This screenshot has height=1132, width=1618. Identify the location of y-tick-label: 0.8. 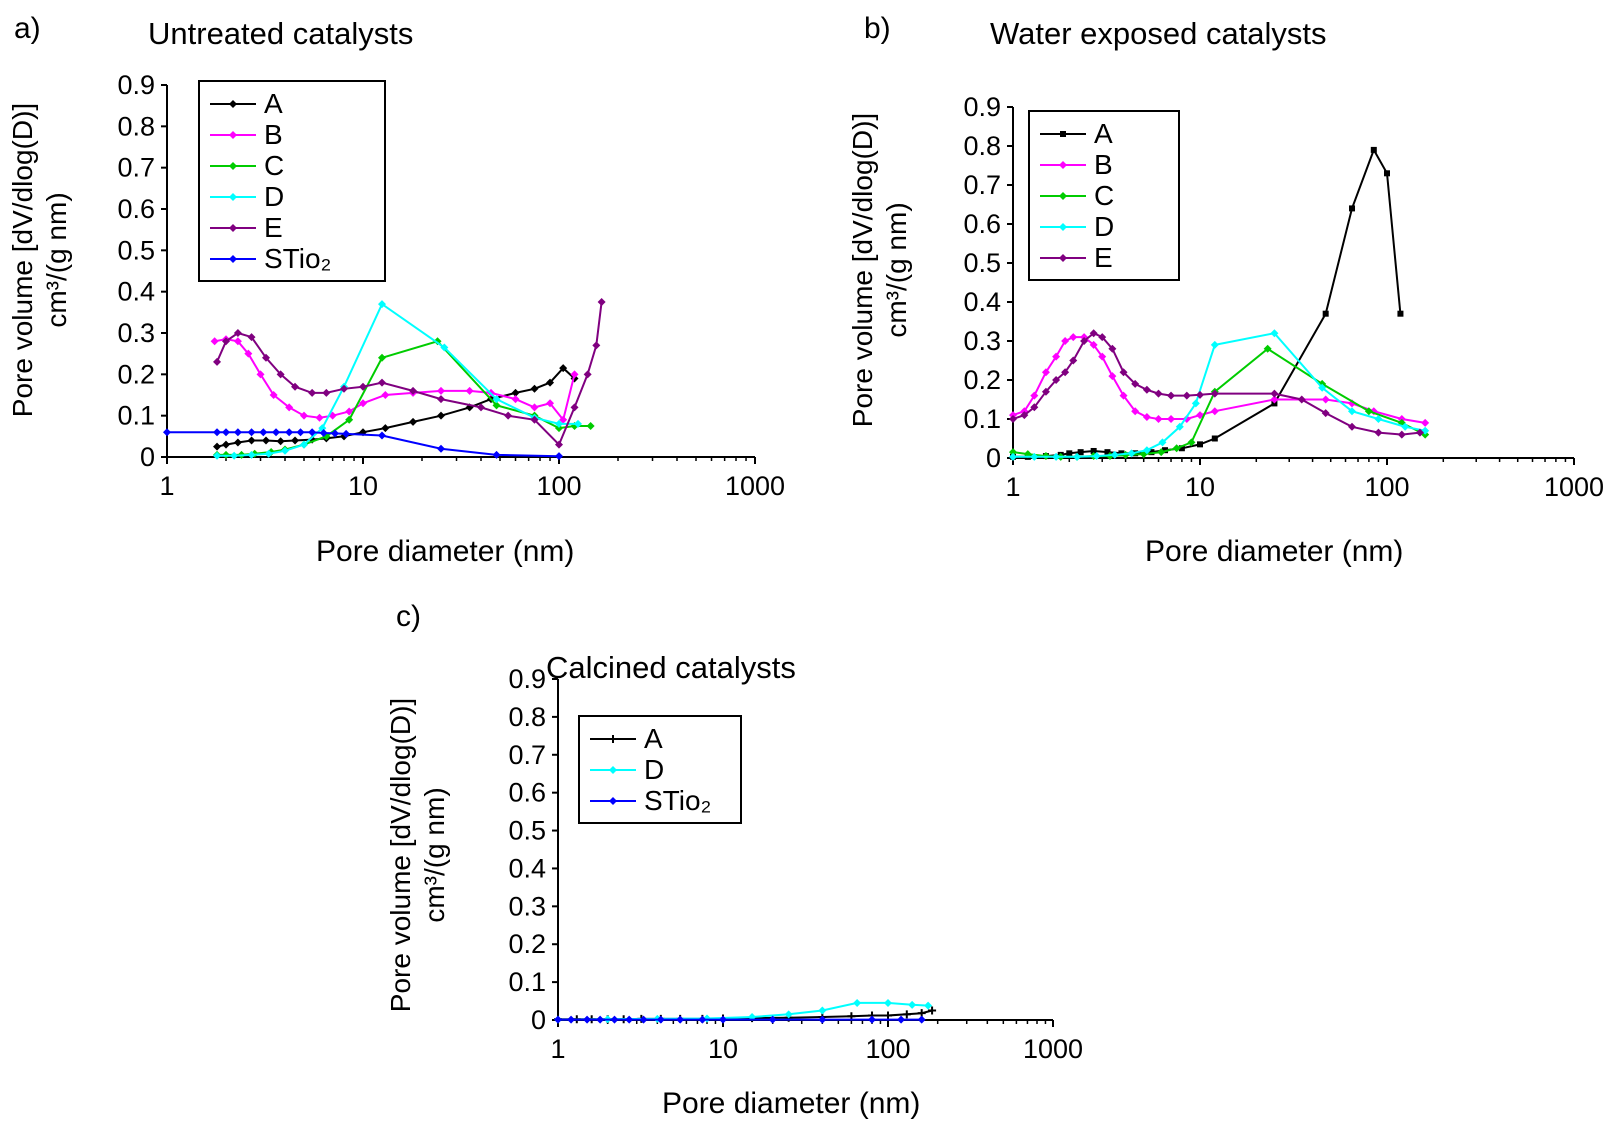
(527, 717).